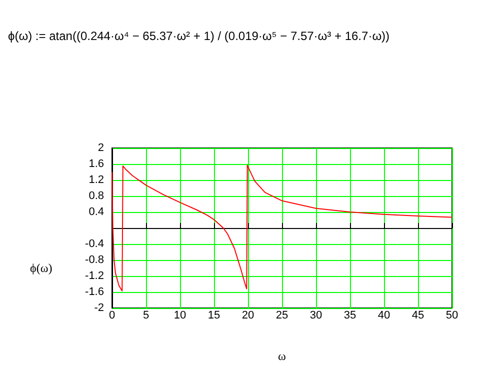 This screenshot has width=480, height=372. Describe the element at coordinates (282, 356) in the screenshot. I see `x-axis-title: ω` at that location.